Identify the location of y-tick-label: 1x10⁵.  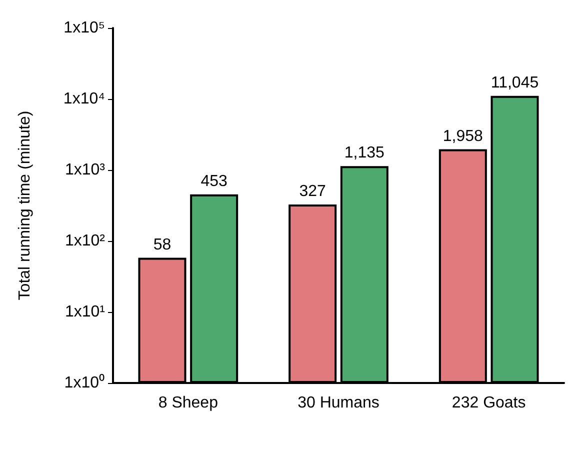
(84, 28).